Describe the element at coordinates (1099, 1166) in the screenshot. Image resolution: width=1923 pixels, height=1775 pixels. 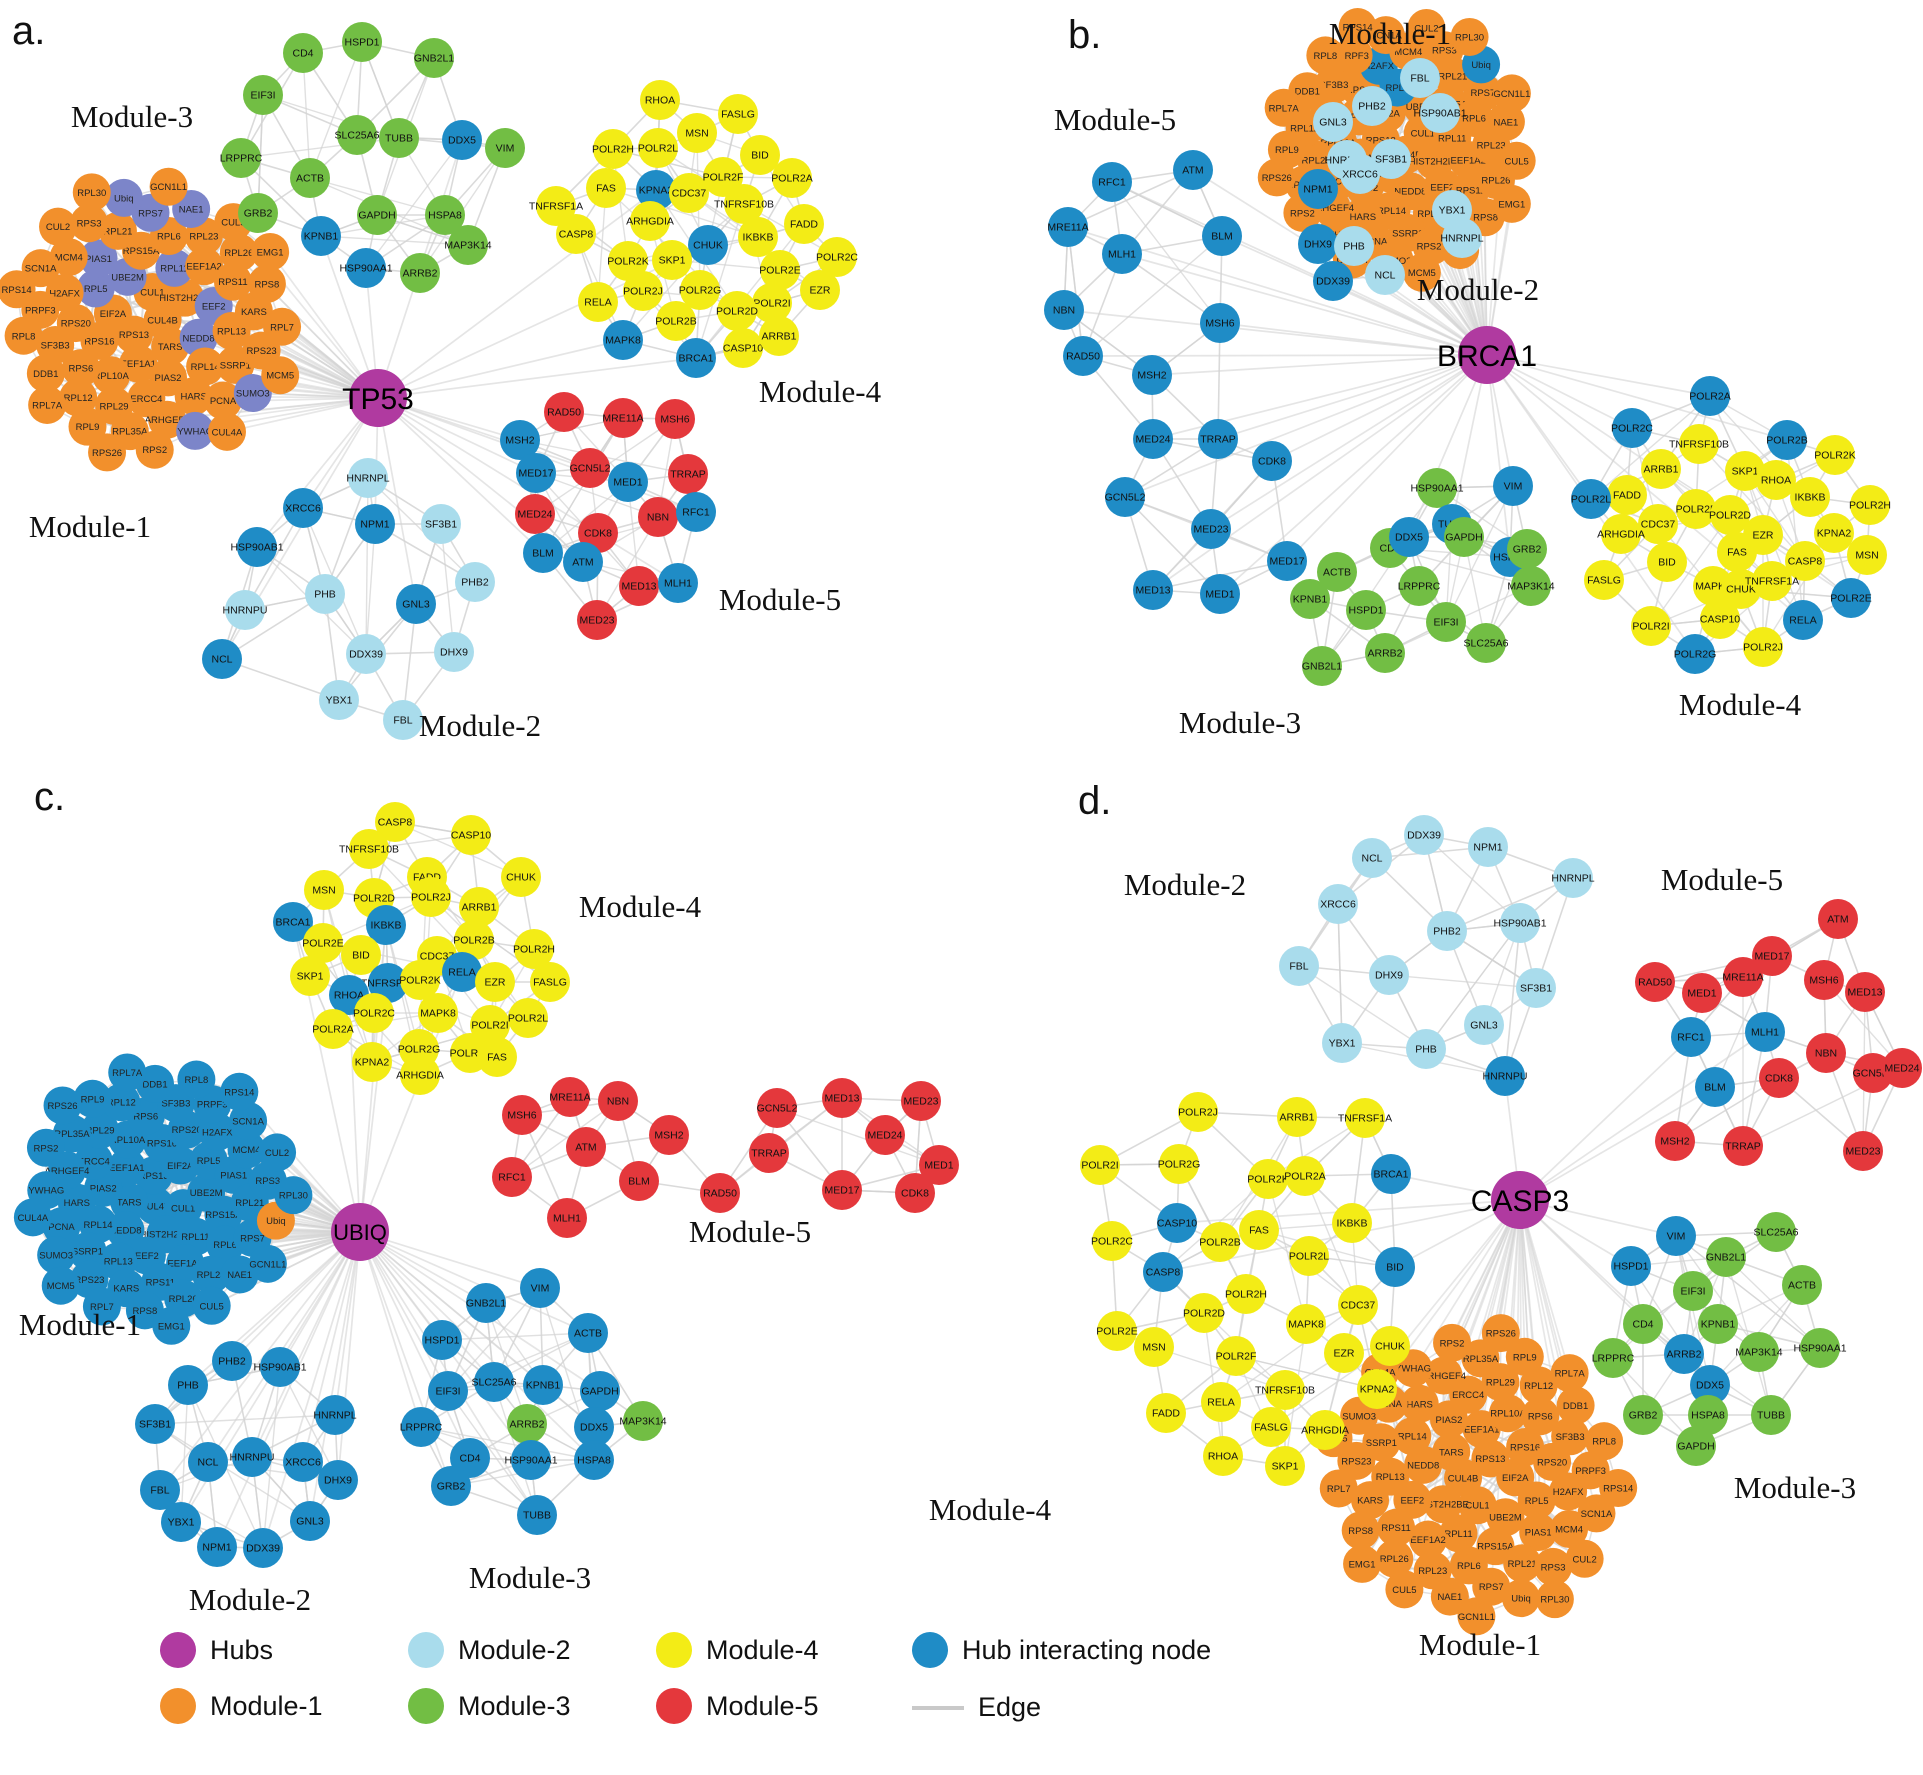
I see `node-label-POLR2I: POLR2I` at that location.